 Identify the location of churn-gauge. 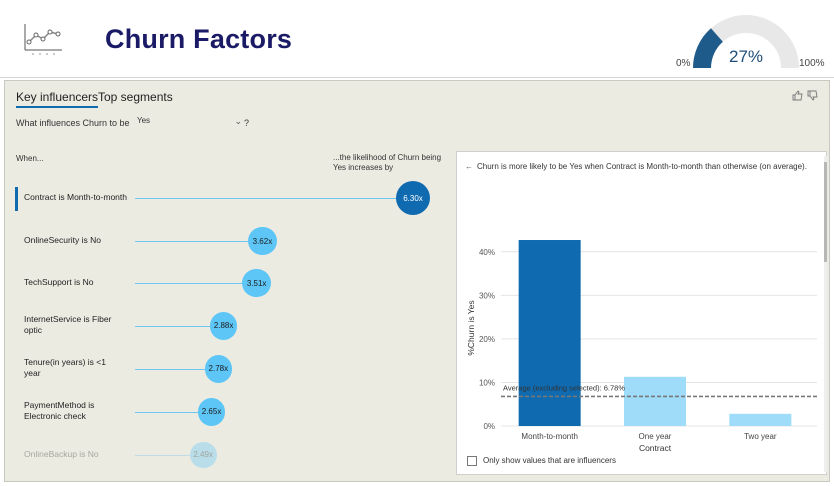
(746, 42).